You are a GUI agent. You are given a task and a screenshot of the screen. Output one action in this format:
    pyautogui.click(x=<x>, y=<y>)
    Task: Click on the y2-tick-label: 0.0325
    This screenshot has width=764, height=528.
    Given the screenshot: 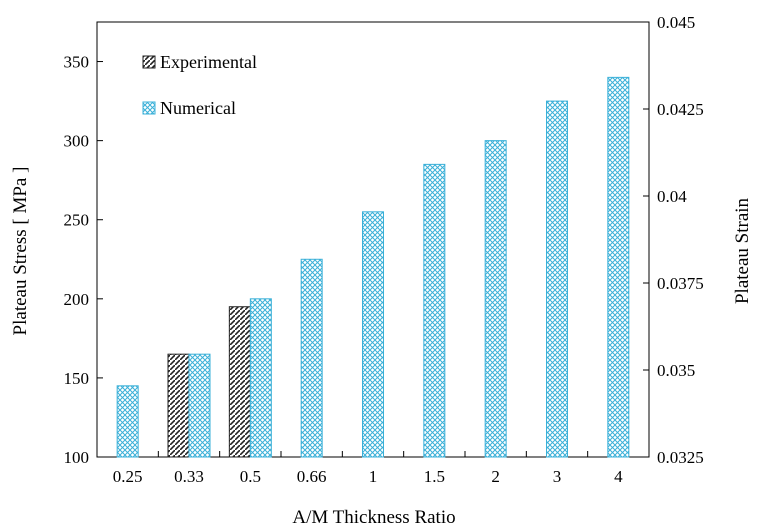 What is the action you would take?
    pyautogui.click(x=680, y=457)
    